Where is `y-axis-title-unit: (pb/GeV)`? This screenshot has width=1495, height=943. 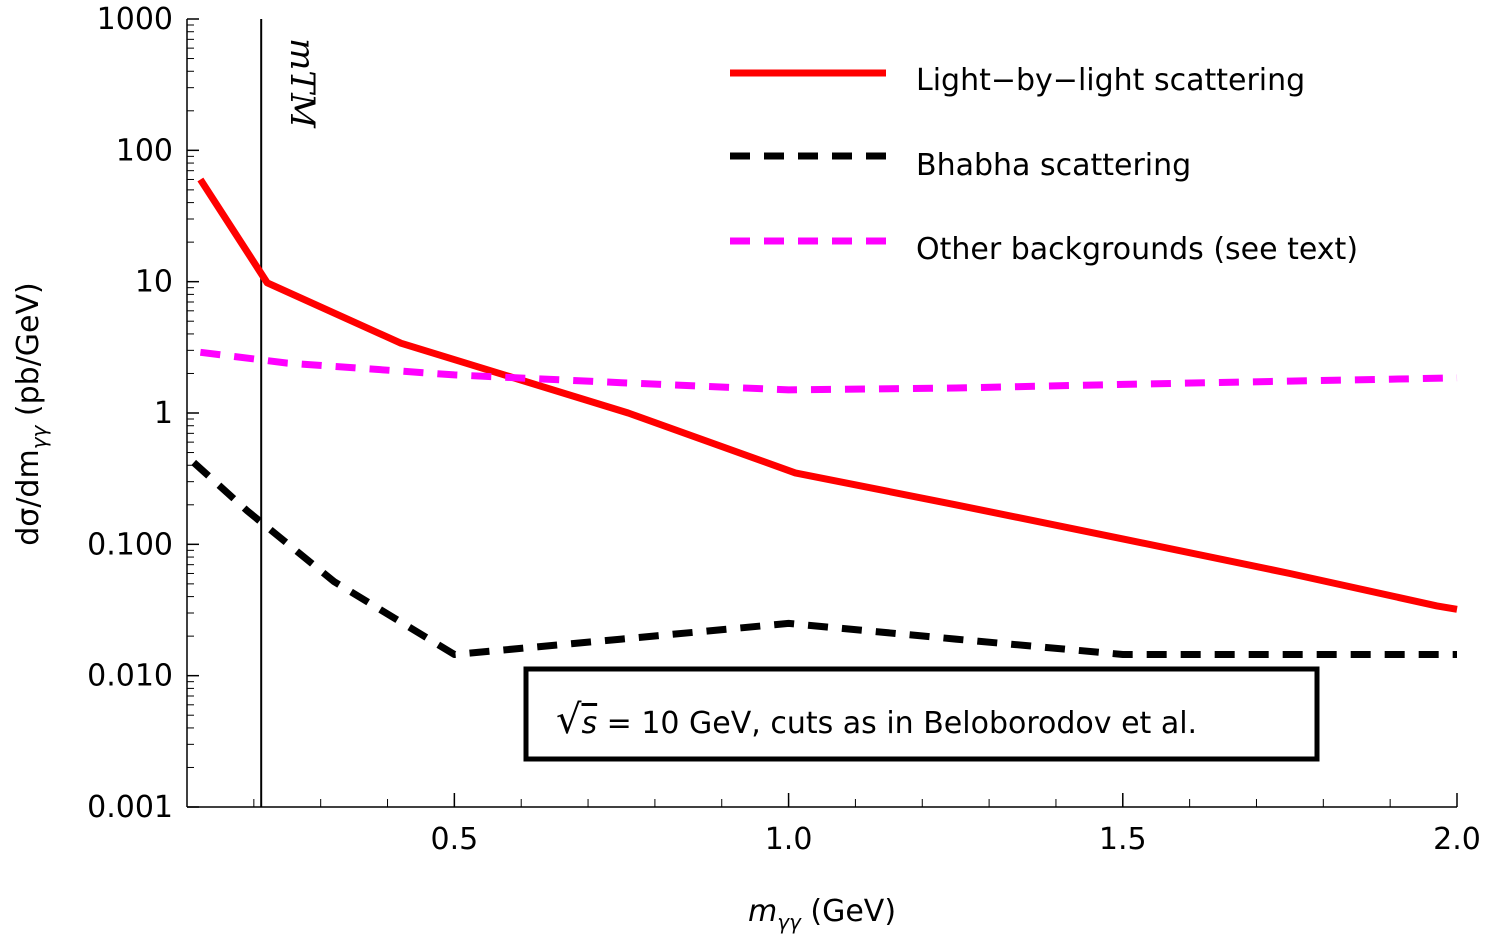 y-axis-title-unit: (pb/GeV) is located at coordinates (28, 353).